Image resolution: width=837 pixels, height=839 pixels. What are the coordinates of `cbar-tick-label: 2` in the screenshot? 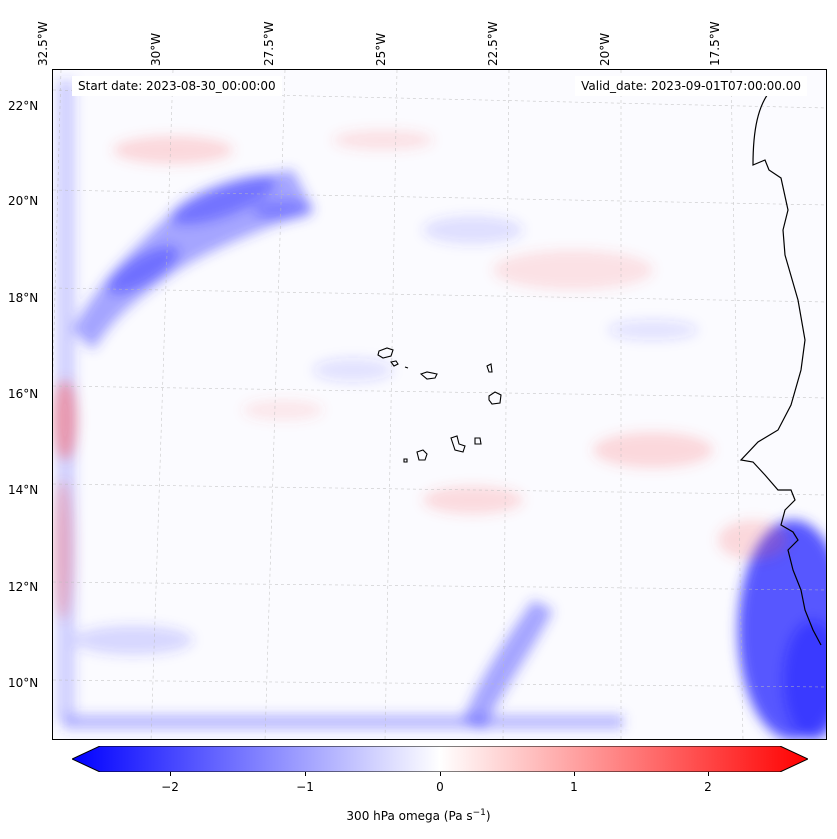 It's located at (708, 787).